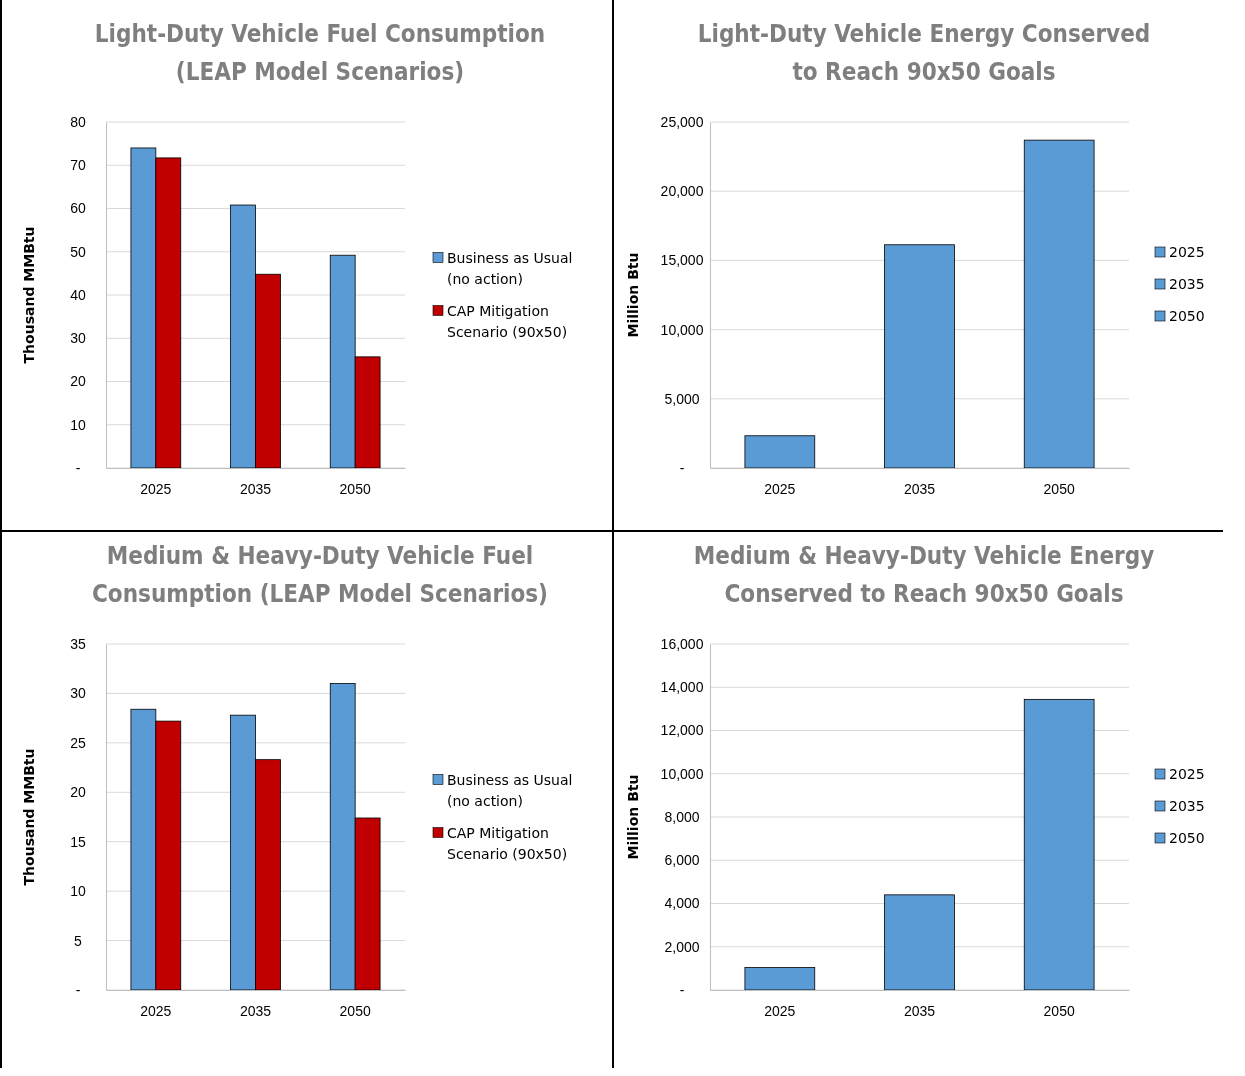  I want to click on y-tick-label: 5,000, so click(682, 398).